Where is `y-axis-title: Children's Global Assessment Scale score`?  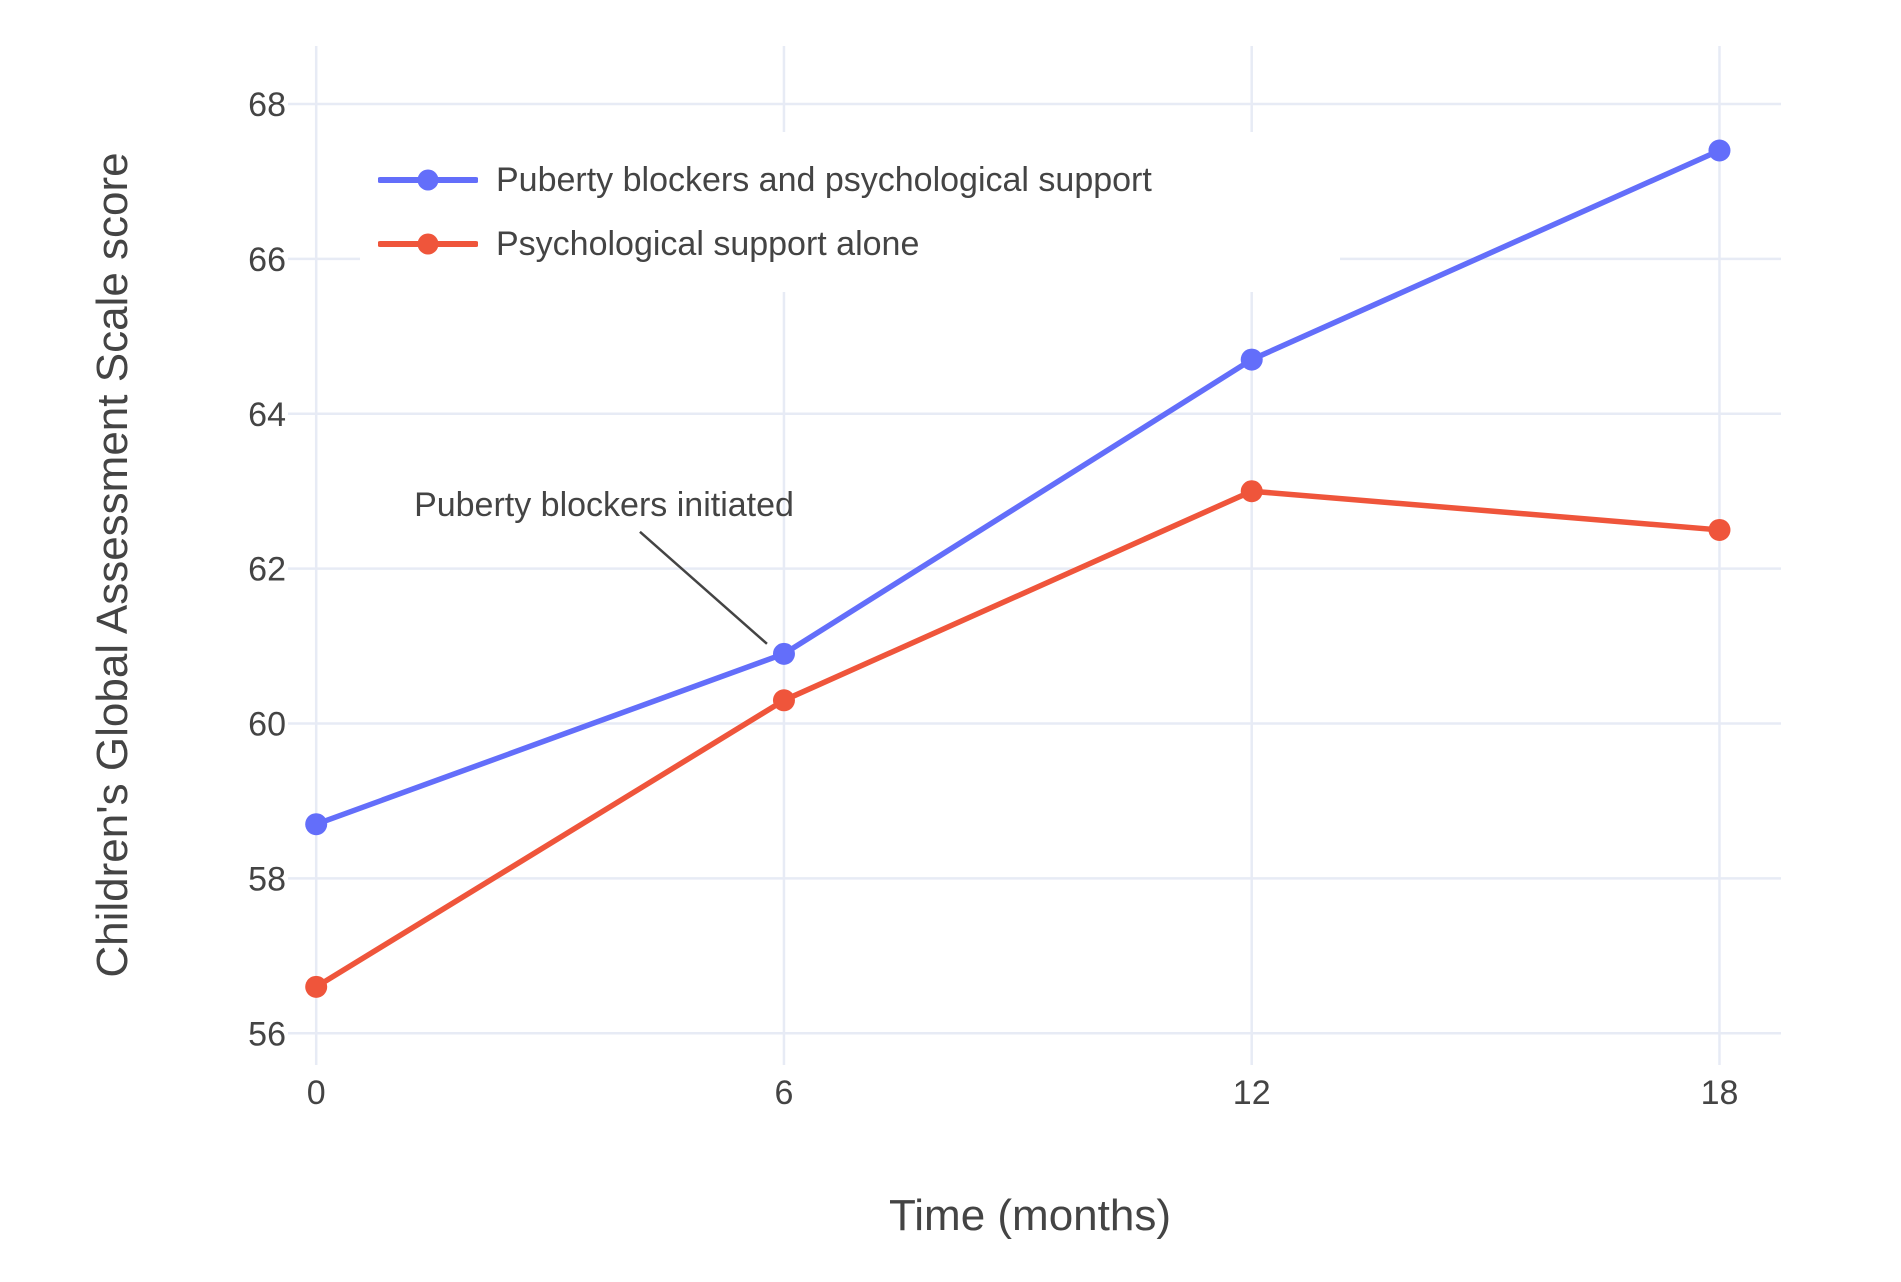 y-axis-title: Children's Global Assessment Scale score is located at coordinates (112, 564).